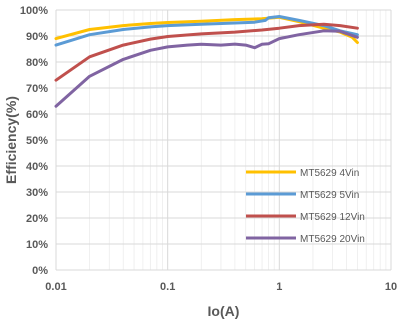 Image resolution: width=399 pixels, height=328 pixels. What do you see at coordinates (37, 37) in the screenshot?
I see `y-tick-label: 90%` at bounding box center [37, 37].